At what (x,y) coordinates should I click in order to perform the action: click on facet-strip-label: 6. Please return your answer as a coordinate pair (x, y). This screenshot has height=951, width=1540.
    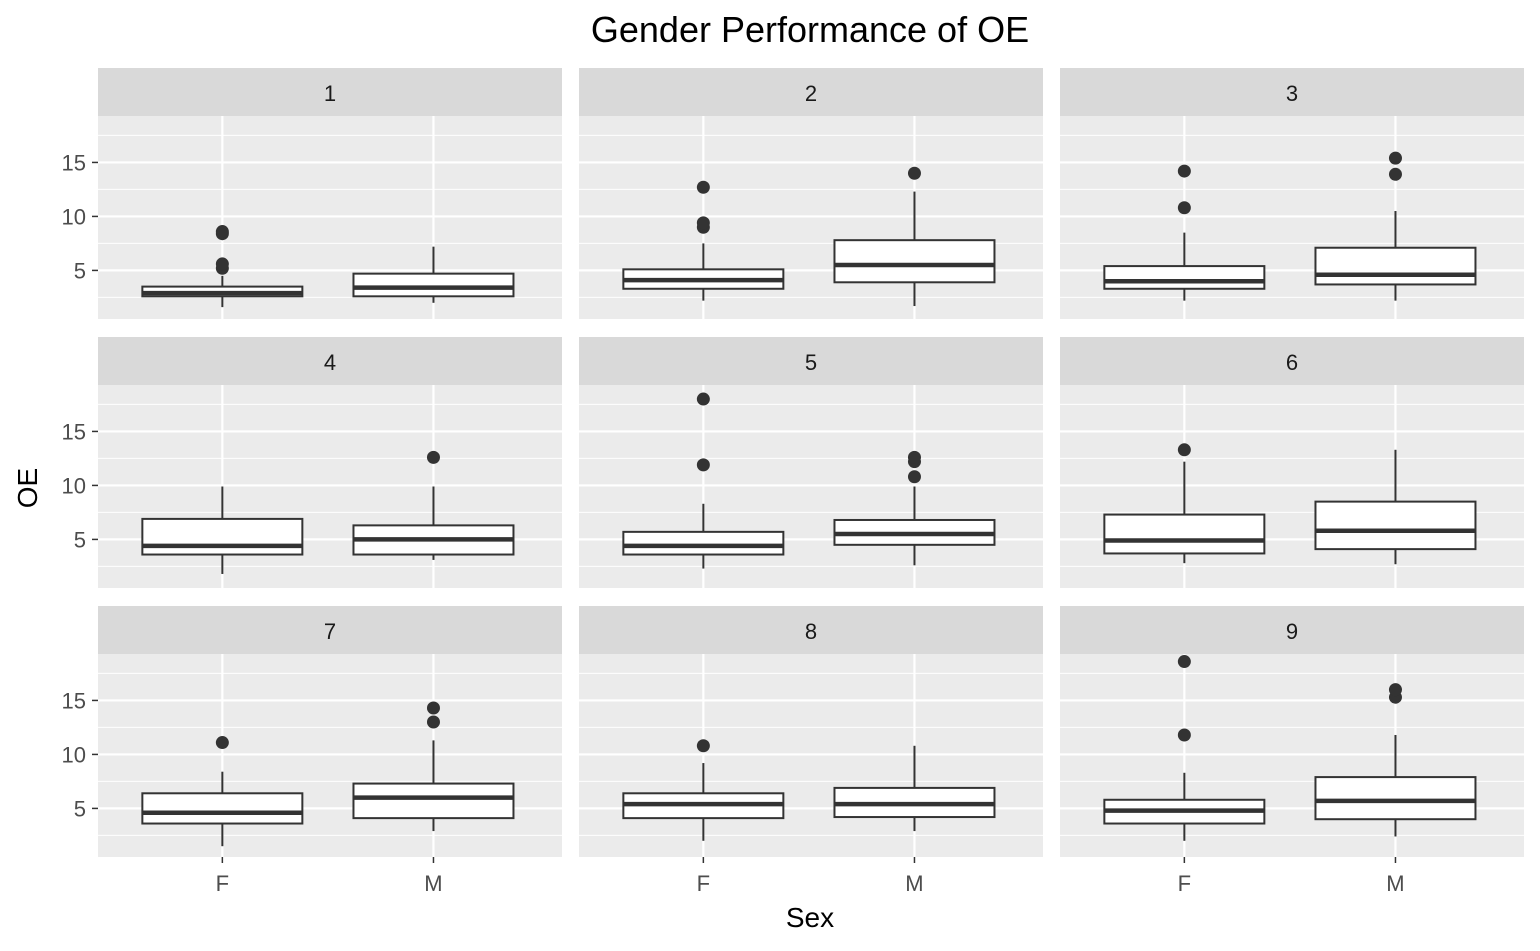
    Looking at the image, I should click on (1292, 362).